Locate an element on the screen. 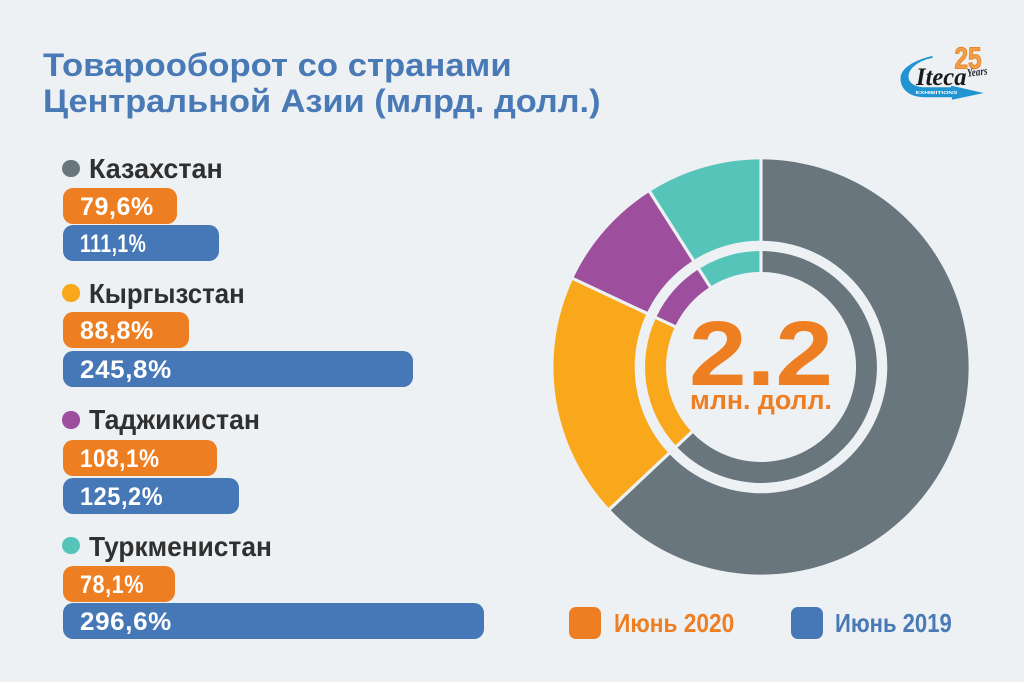  svg-text: Iteca is located at coordinates (940, 77).